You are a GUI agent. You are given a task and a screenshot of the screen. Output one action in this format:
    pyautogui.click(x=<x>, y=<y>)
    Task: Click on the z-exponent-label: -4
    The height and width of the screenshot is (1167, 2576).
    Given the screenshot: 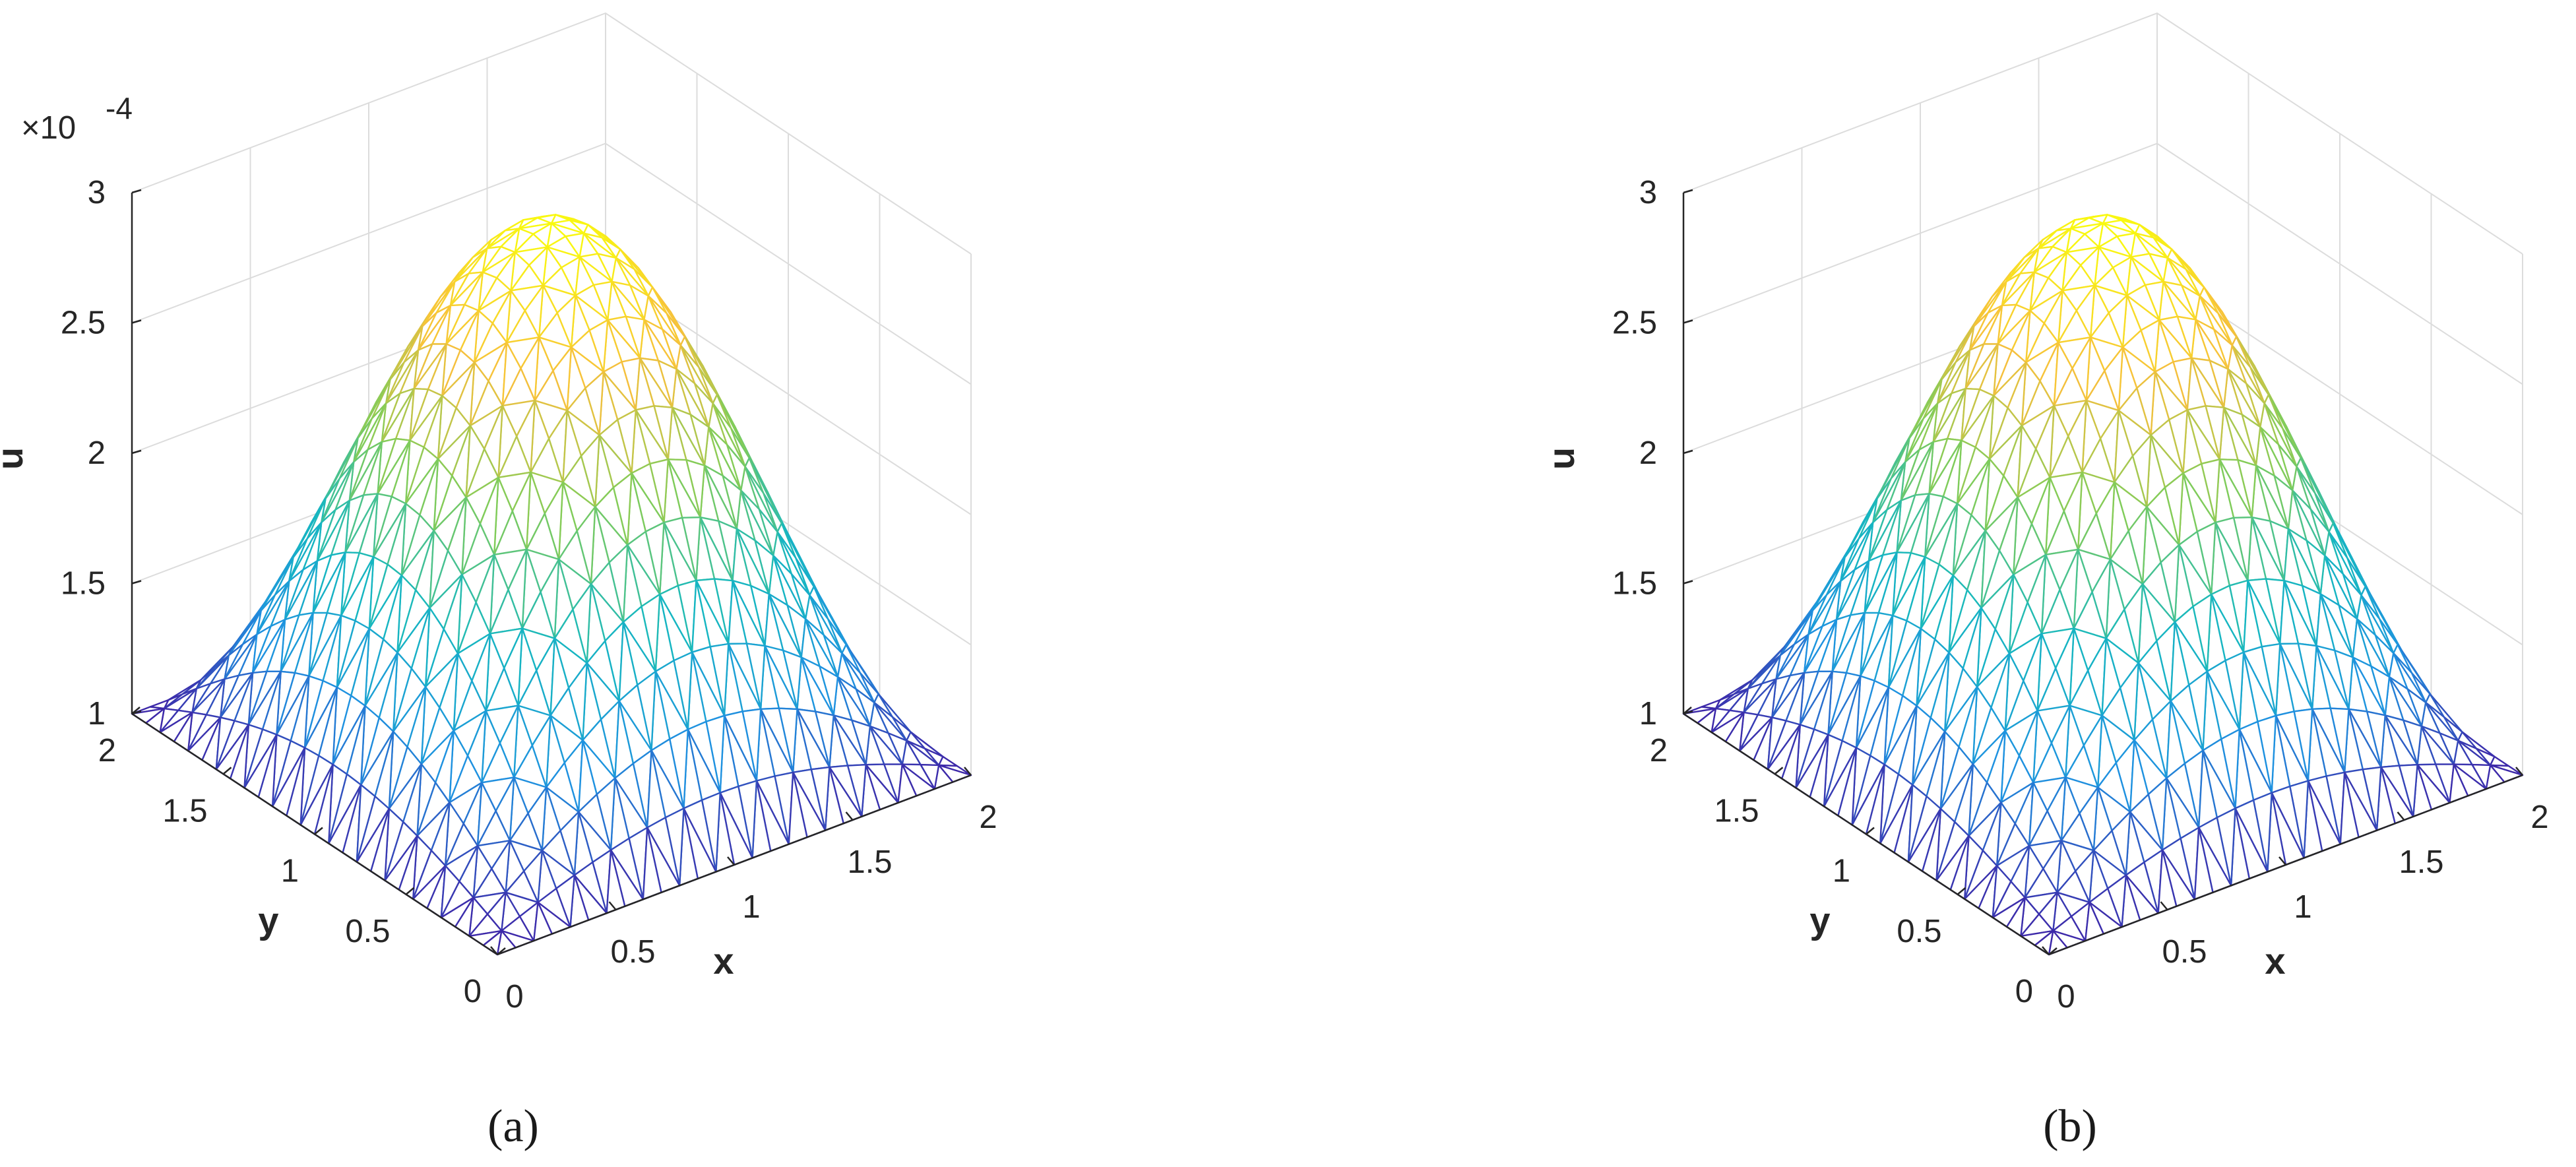 What is the action you would take?
    pyautogui.click(x=120, y=108)
    